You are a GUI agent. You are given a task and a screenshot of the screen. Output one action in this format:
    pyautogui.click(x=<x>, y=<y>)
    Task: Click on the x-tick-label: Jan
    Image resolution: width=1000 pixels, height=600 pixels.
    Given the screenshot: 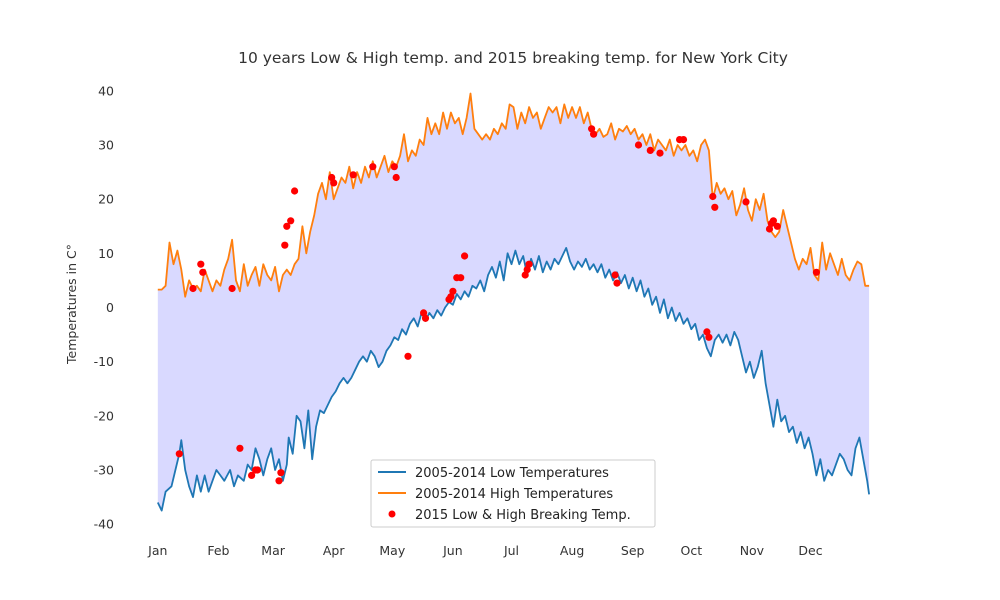 What is the action you would take?
    pyautogui.click(x=157, y=550)
    